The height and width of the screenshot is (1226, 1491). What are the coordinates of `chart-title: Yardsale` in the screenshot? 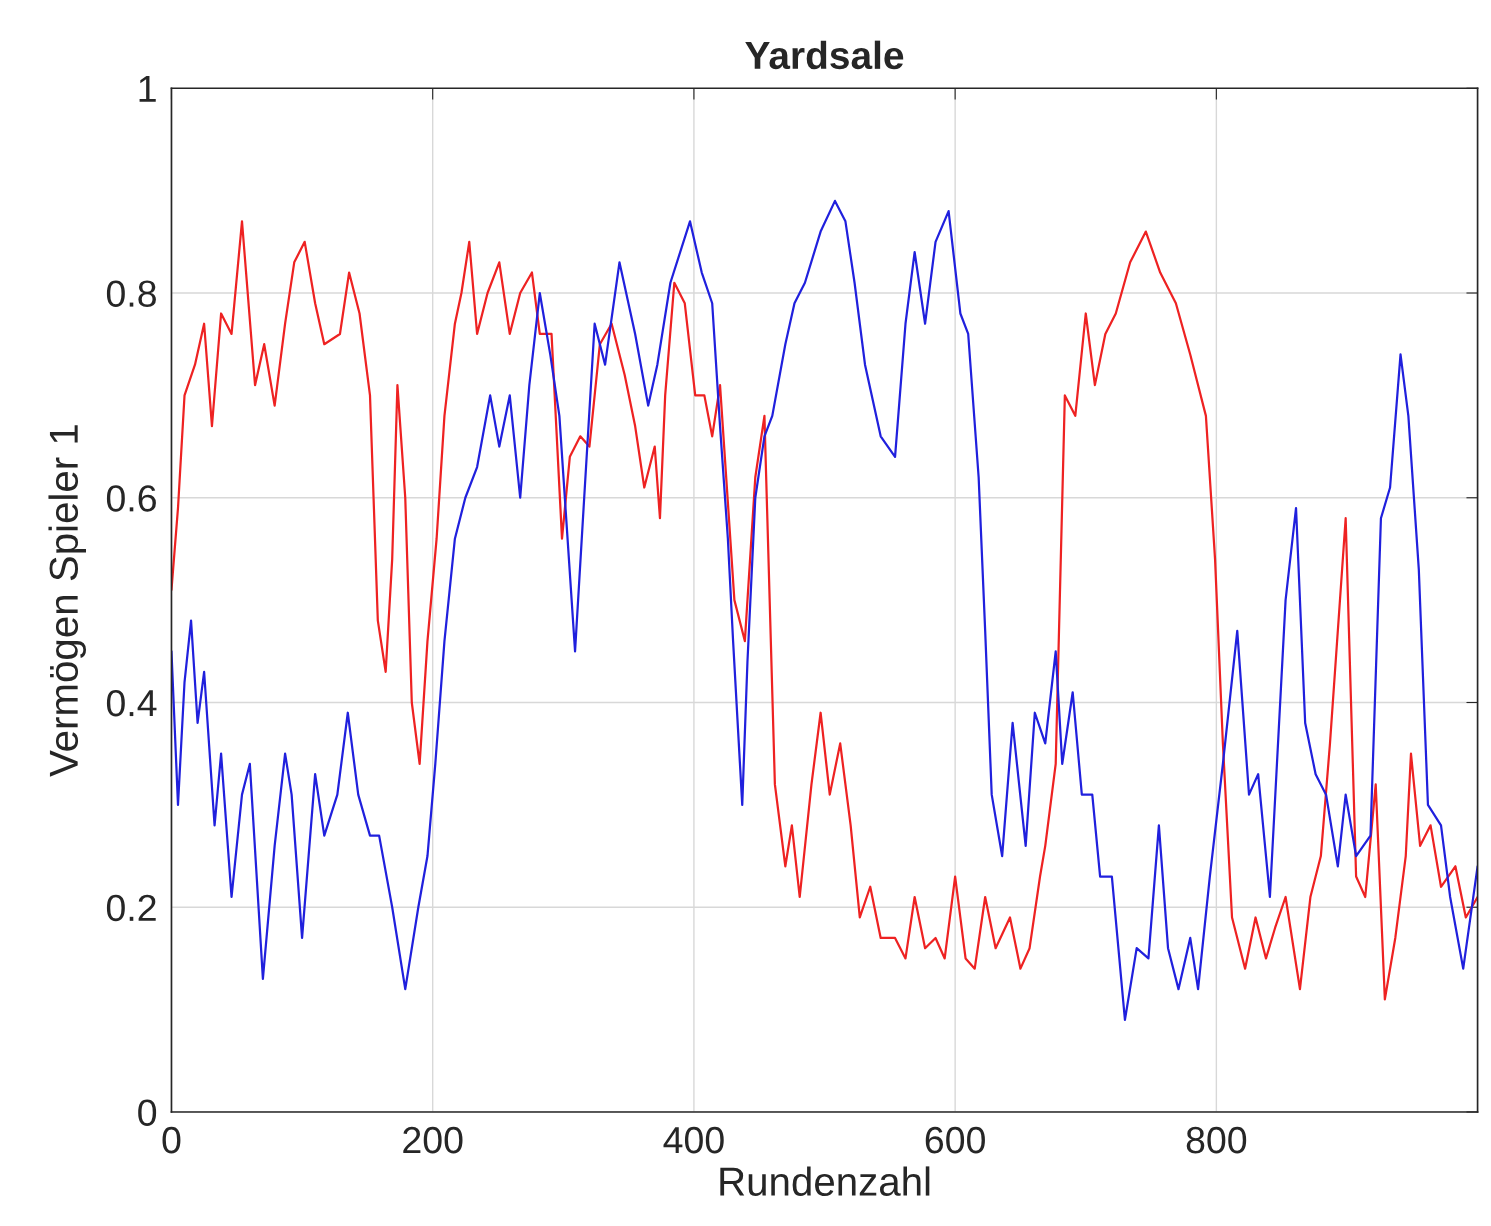 It's located at (824, 55).